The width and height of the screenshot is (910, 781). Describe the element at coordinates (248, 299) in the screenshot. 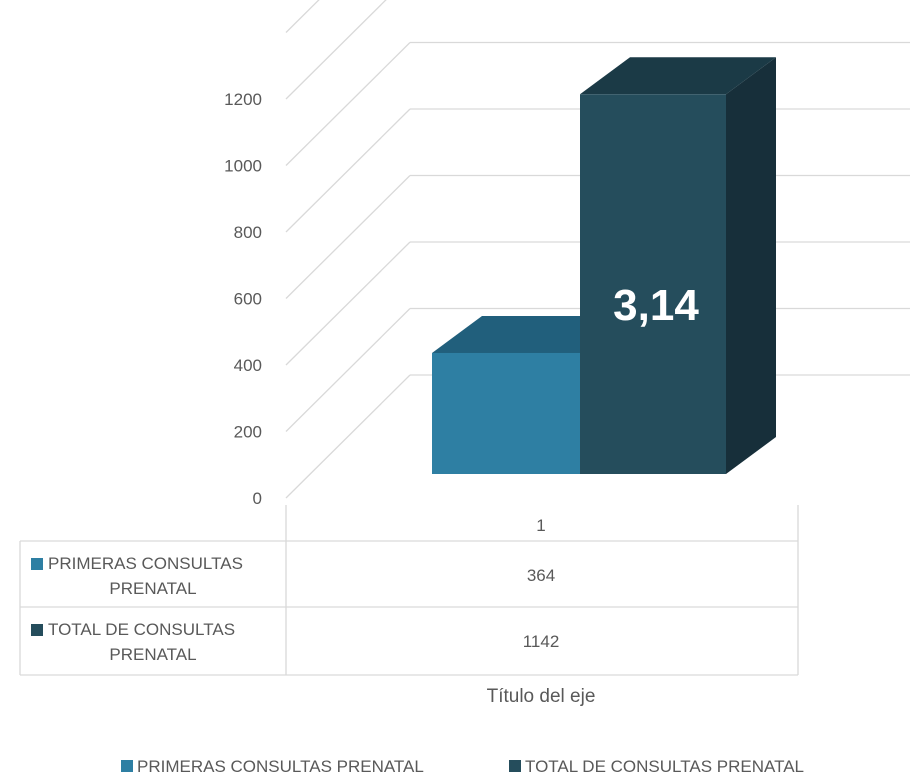

I see `y-tick-label: 600` at that location.